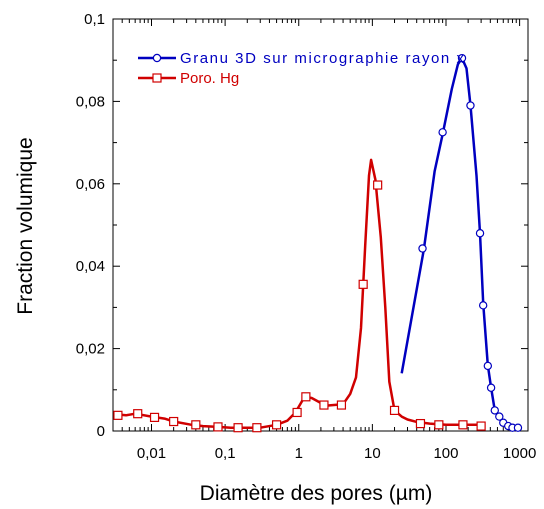 This screenshot has width=544, height=509. Describe the element at coordinates (90, 266) in the screenshot. I see `y-tick-label: 0,04` at that location.